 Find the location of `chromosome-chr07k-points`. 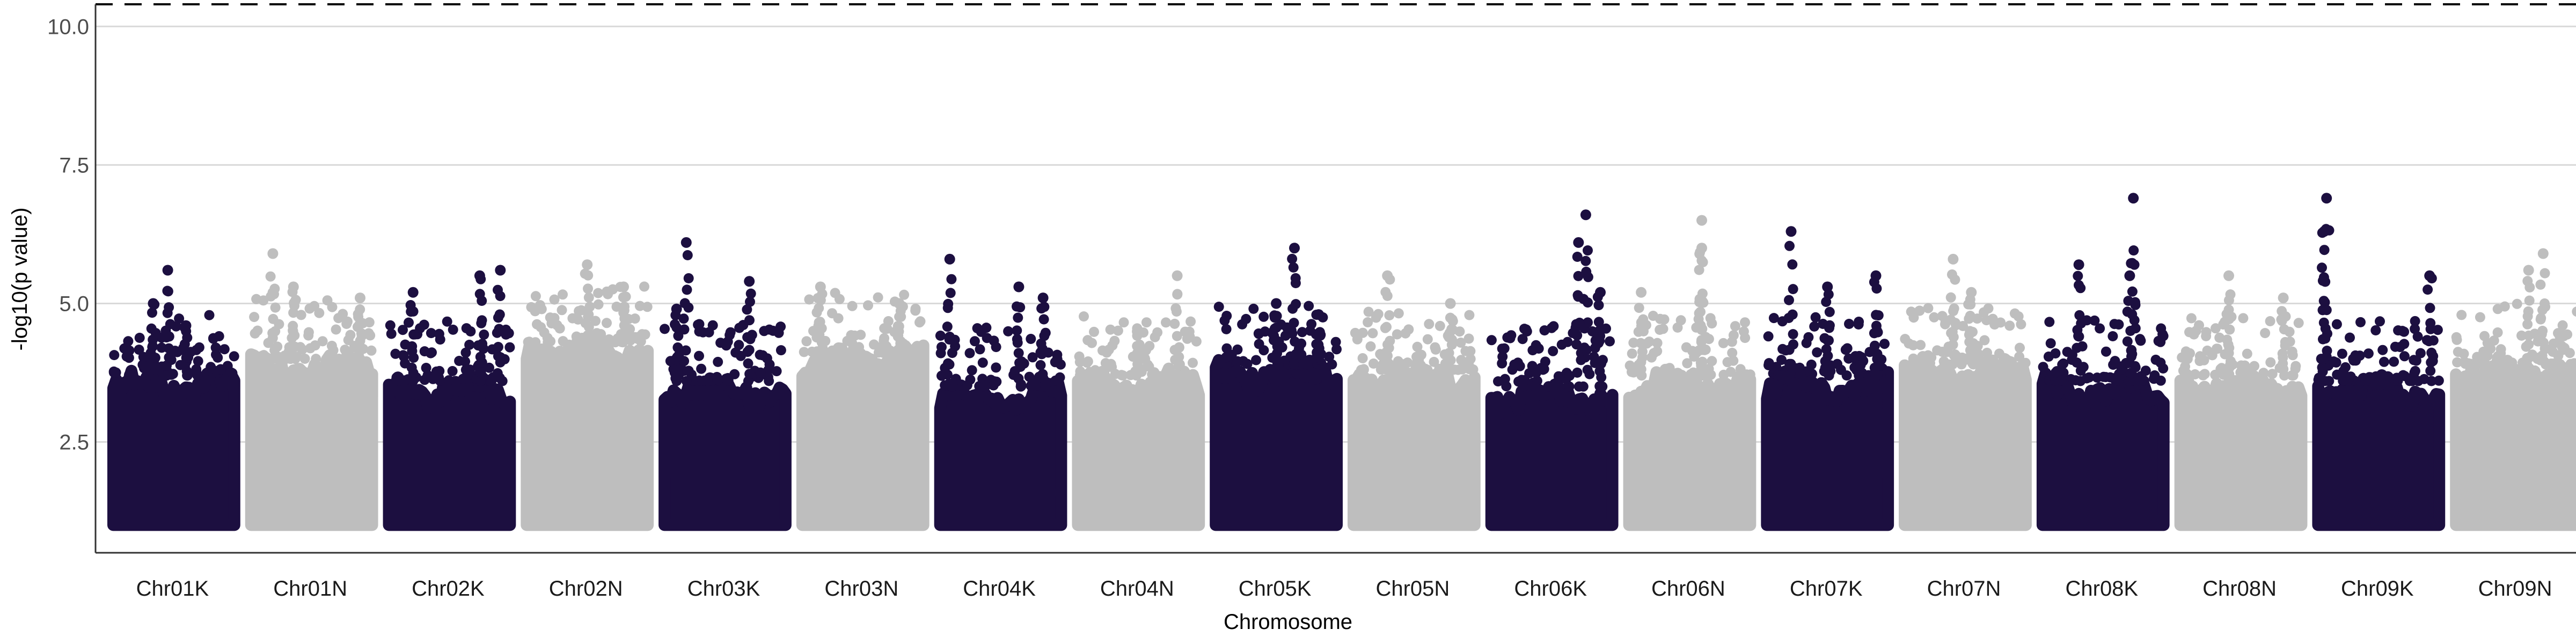

chromosome-chr07k-points is located at coordinates (1827, 378).